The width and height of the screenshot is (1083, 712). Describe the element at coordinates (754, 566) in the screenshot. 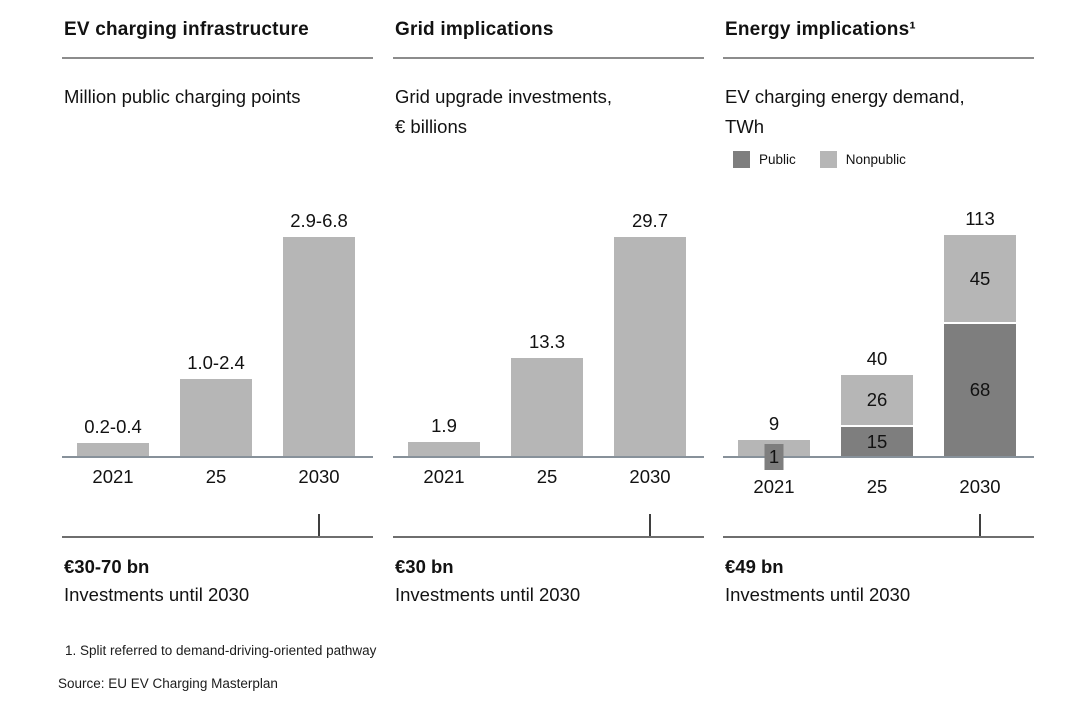

I see `callout-value: €49 bn` at that location.